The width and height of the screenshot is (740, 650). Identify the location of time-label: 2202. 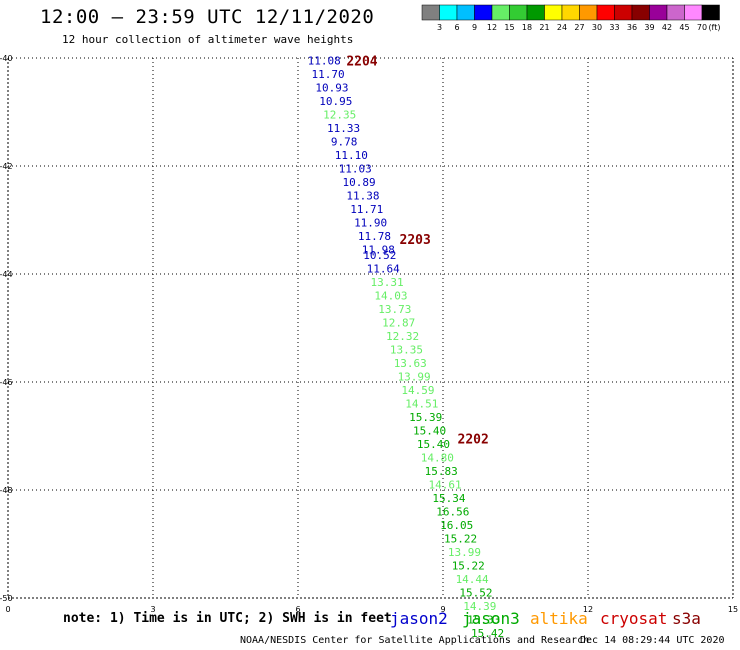
(473, 440).